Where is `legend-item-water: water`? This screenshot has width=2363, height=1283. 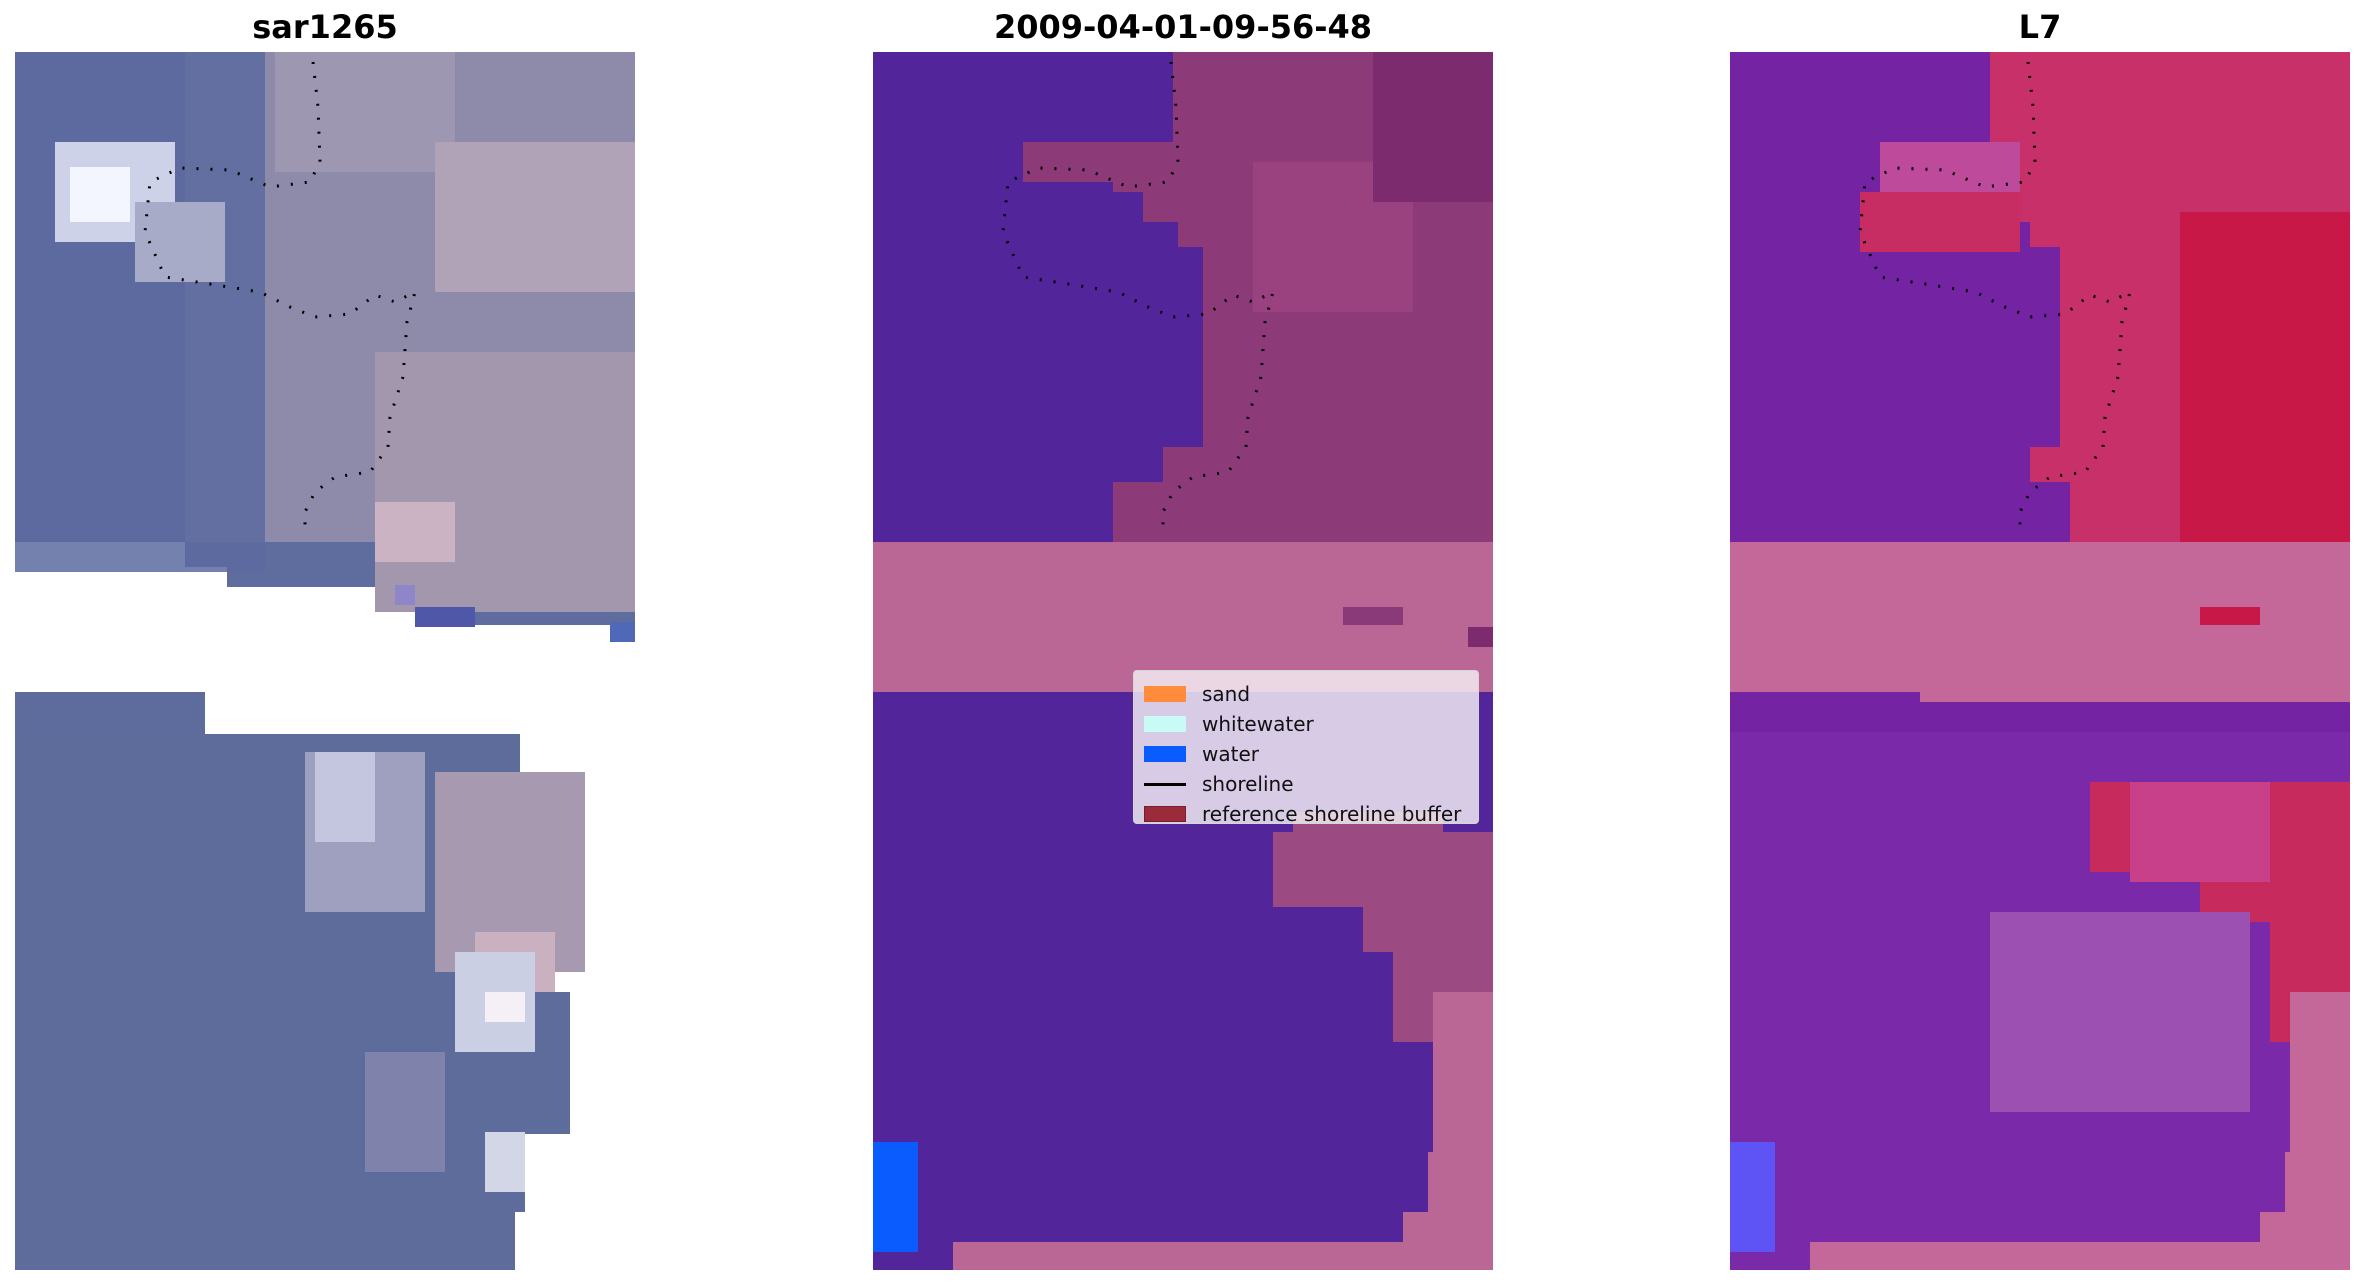
legend-item-water: water is located at coordinates (1306, 754).